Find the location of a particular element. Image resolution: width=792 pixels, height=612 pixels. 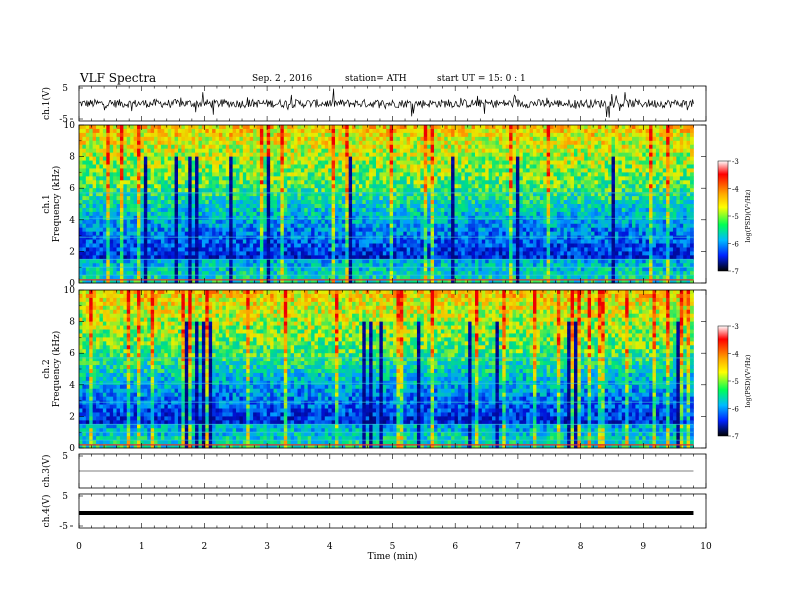

ch1-waveform-y-ticks: -5 5 is located at coordinates (71, 104).